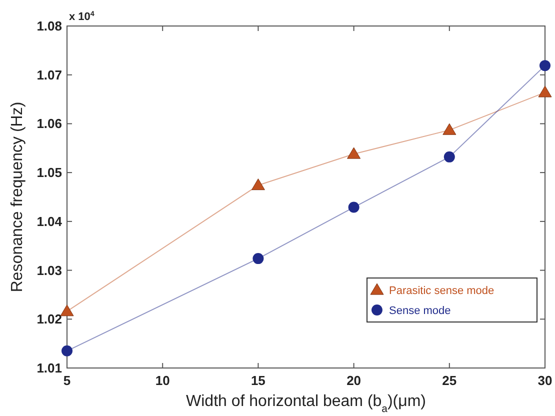  Describe the element at coordinates (449, 380) in the screenshot. I see `x-tick-label: 25` at that location.